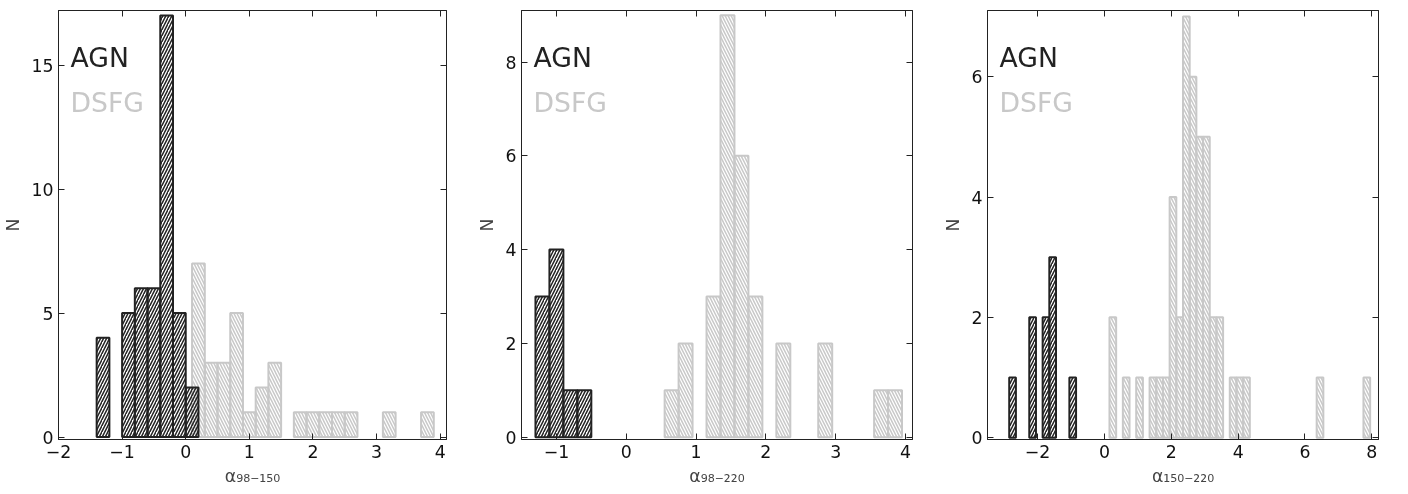 This screenshot has height=494, width=1408. What do you see at coordinates (1305, 451) in the screenshot?
I see `x-tick-label: 6` at bounding box center [1305, 451].